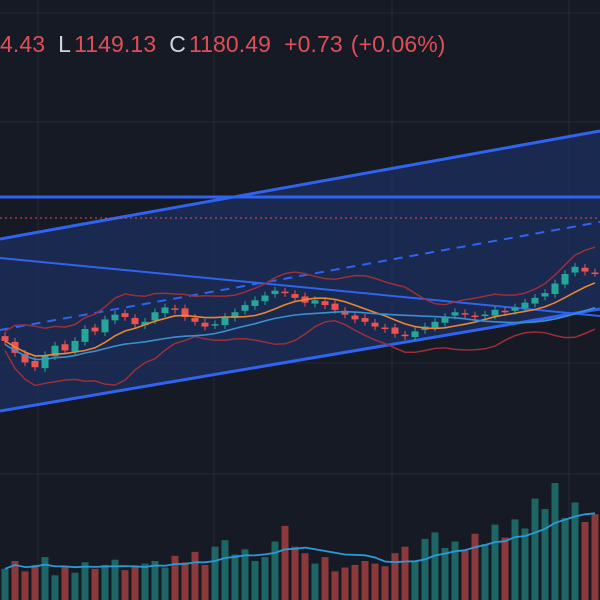  Describe the element at coordinates (65, 43) in the screenshot. I see `low-label: L` at that location.